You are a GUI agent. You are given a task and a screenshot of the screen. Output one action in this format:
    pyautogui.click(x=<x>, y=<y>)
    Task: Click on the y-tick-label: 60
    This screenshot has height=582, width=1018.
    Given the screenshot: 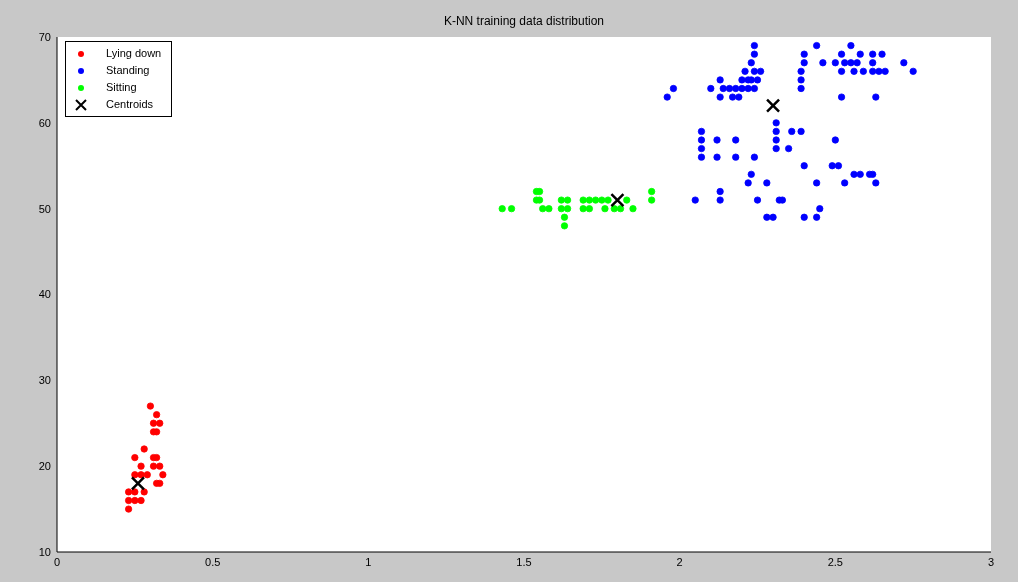 What is the action you would take?
    pyautogui.click(x=44, y=122)
    